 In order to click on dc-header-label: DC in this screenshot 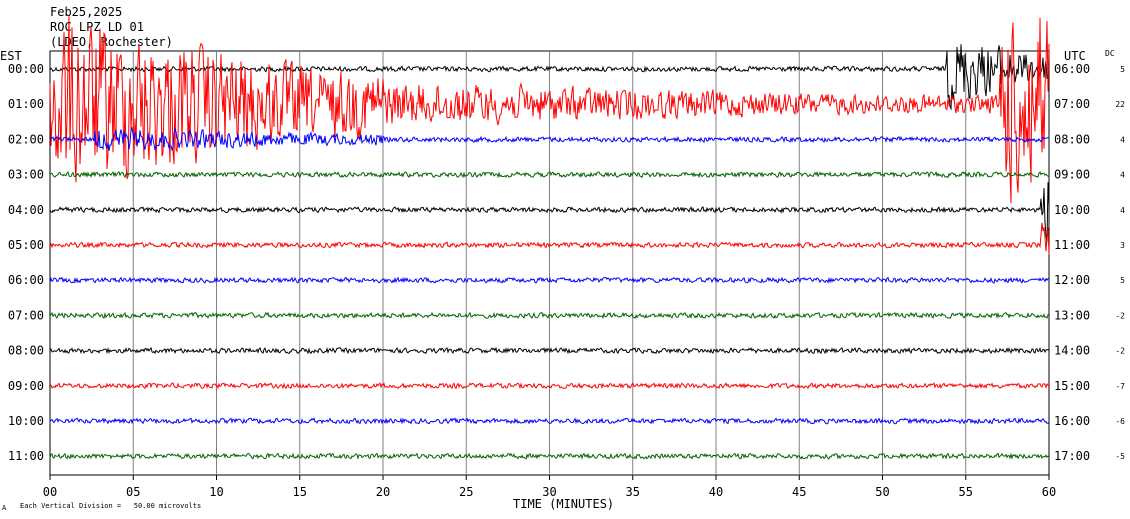, I will do `click(1110, 53)`.